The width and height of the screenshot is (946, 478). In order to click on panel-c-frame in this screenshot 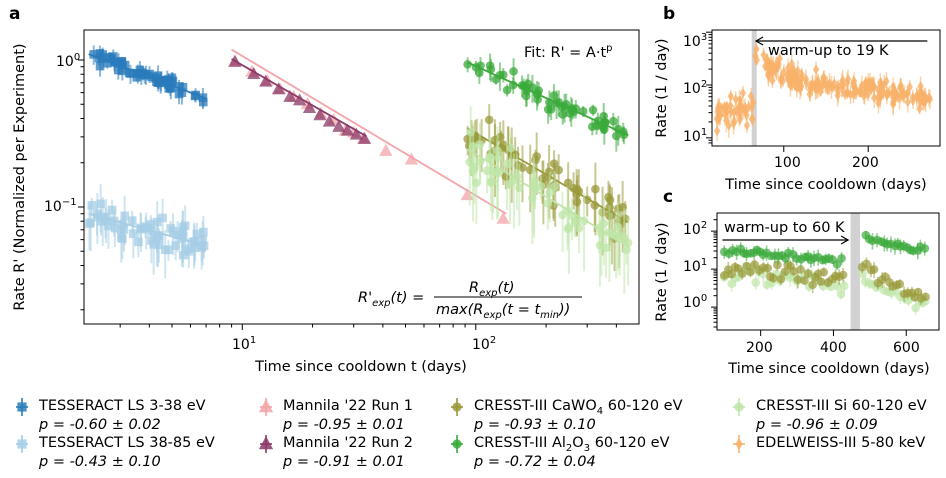, I will do `click(828, 271)`.